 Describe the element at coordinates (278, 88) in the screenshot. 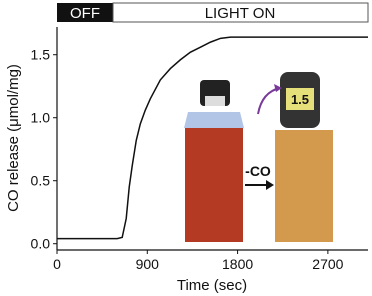

I see `purple-arrow-head` at that location.